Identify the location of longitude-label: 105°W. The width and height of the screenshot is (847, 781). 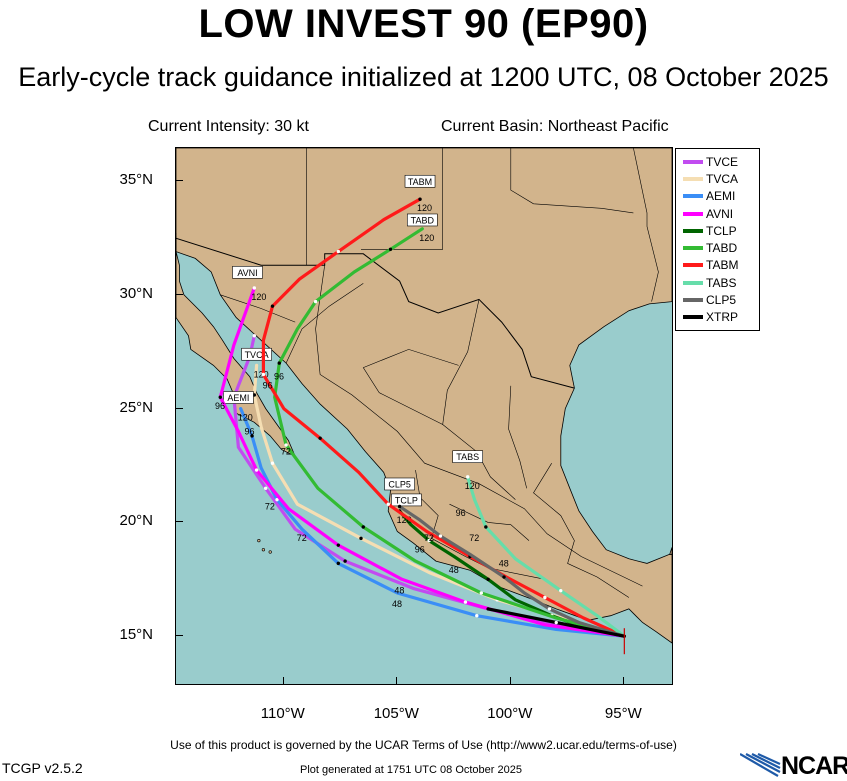
(396, 713).